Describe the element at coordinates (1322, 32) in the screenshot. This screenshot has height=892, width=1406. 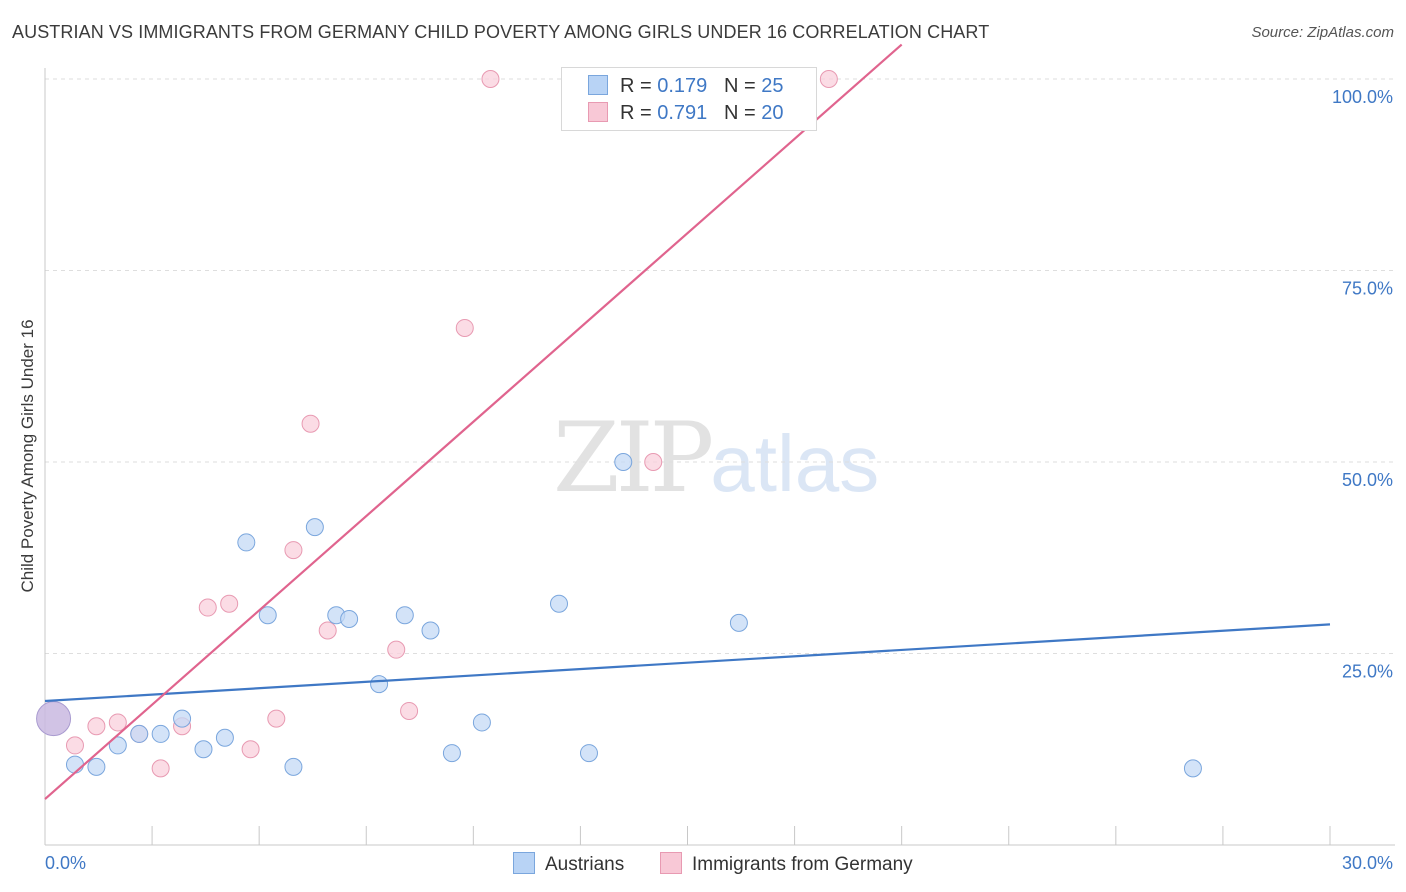
I see `source-label: Source: ZipAtlas.com` at that location.